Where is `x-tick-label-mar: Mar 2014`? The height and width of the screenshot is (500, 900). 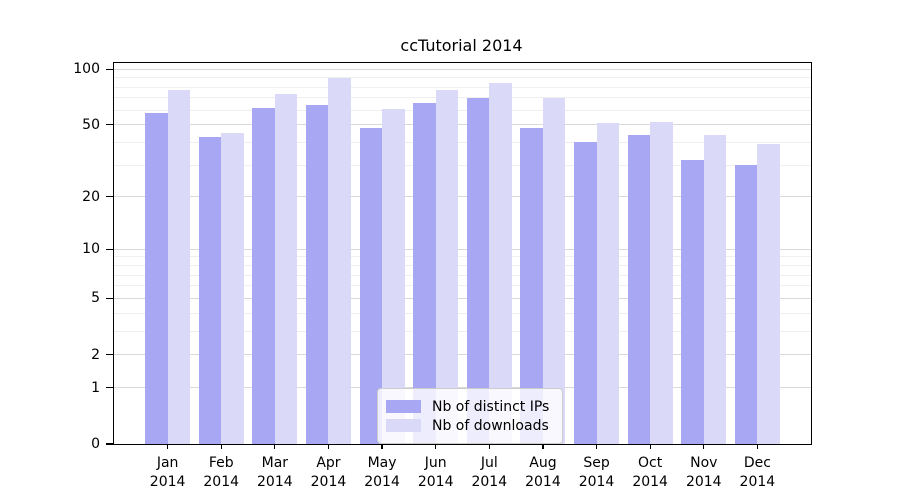
x-tick-label-mar: Mar 2014 is located at coordinates (275, 472).